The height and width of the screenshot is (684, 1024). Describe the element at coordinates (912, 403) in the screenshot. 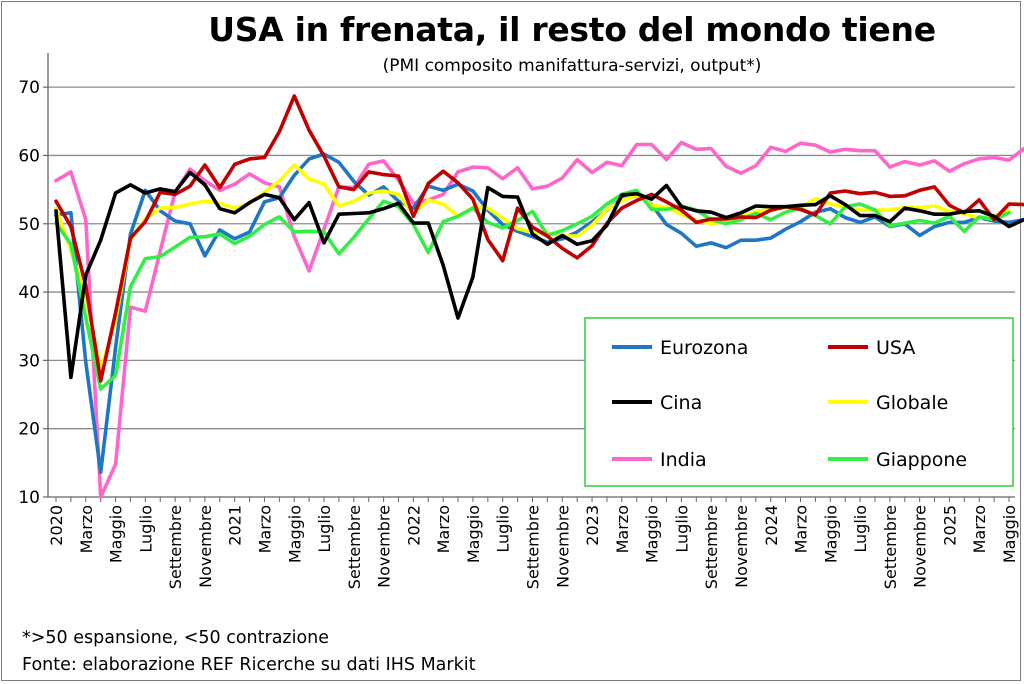

I see `legend-label-globale: Globale` at that location.